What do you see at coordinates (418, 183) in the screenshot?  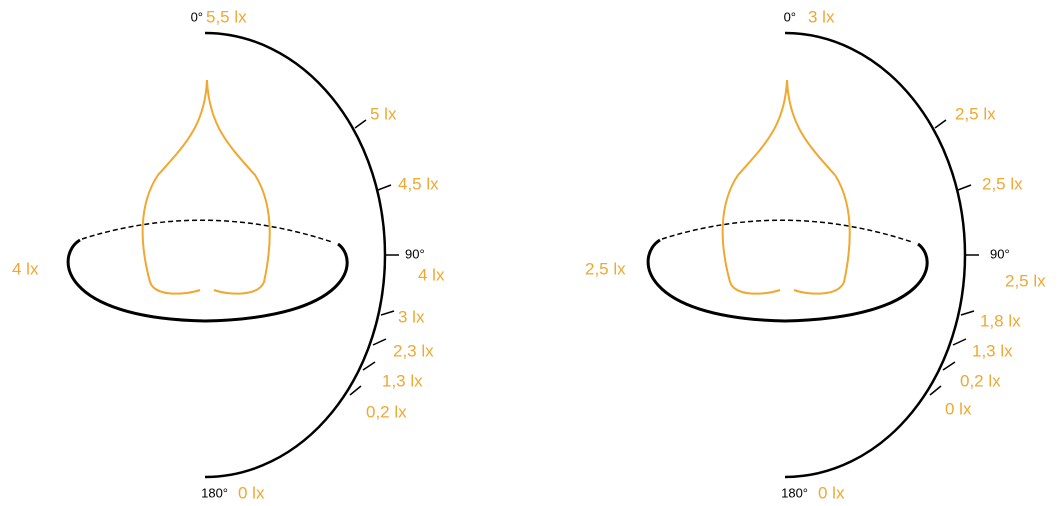 I see `lux-label: 4,5 lx` at bounding box center [418, 183].